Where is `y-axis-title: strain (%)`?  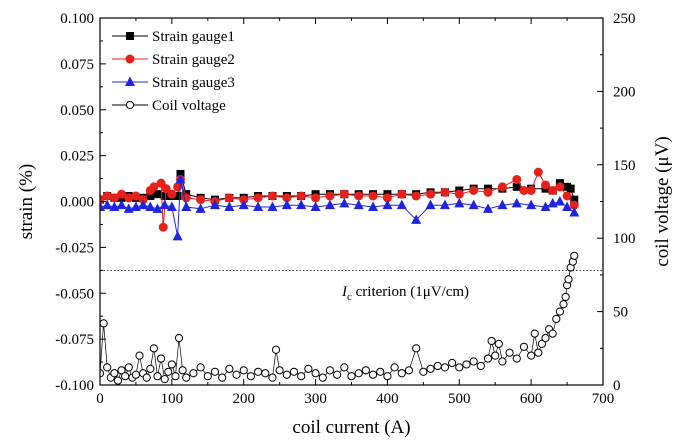 y-axis-title: strain (%) is located at coordinates (26, 201).